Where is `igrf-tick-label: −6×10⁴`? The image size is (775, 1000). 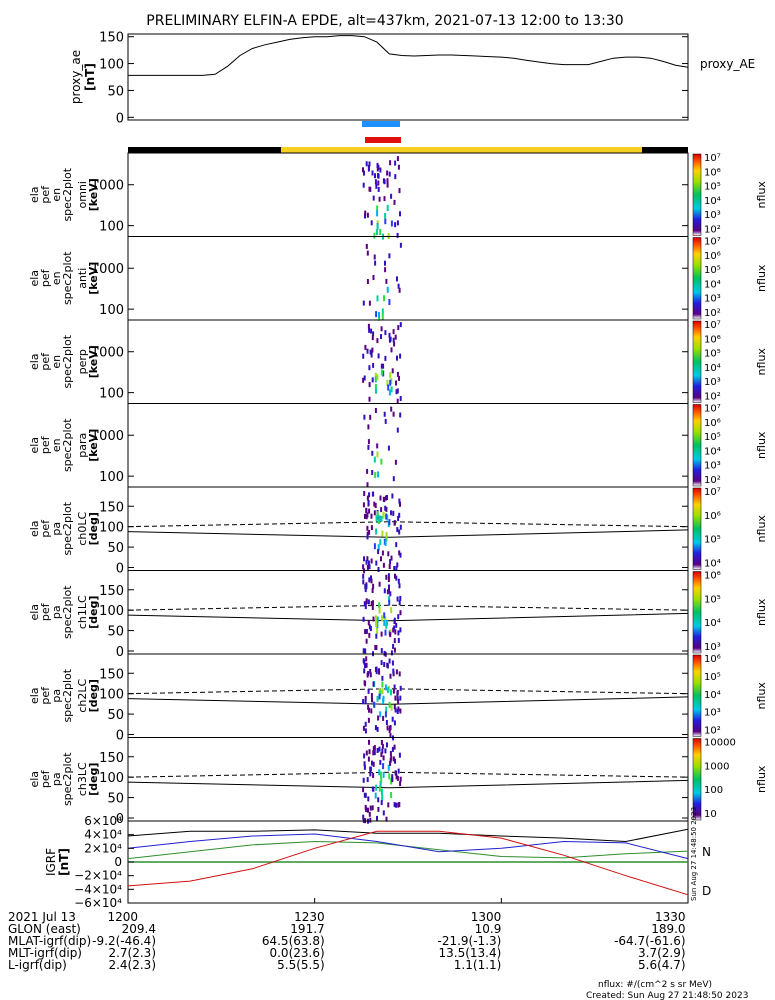
igrf-tick-label: −6×10⁴ is located at coordinates (98, 903).